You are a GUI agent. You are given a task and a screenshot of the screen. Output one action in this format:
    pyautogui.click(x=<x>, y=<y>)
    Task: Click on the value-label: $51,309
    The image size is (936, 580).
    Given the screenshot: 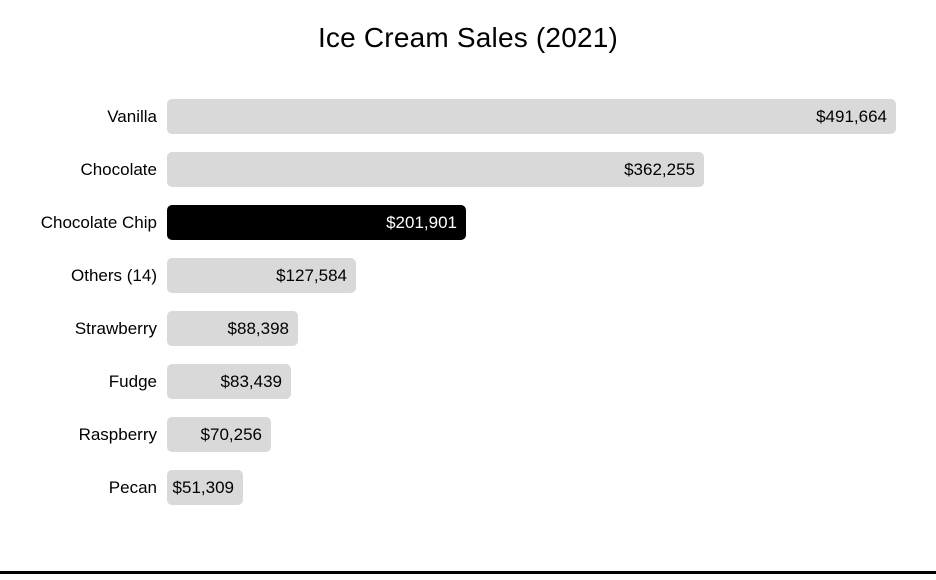 What is the action you would take?
    pyautogui.click(x=203, y=487)
    